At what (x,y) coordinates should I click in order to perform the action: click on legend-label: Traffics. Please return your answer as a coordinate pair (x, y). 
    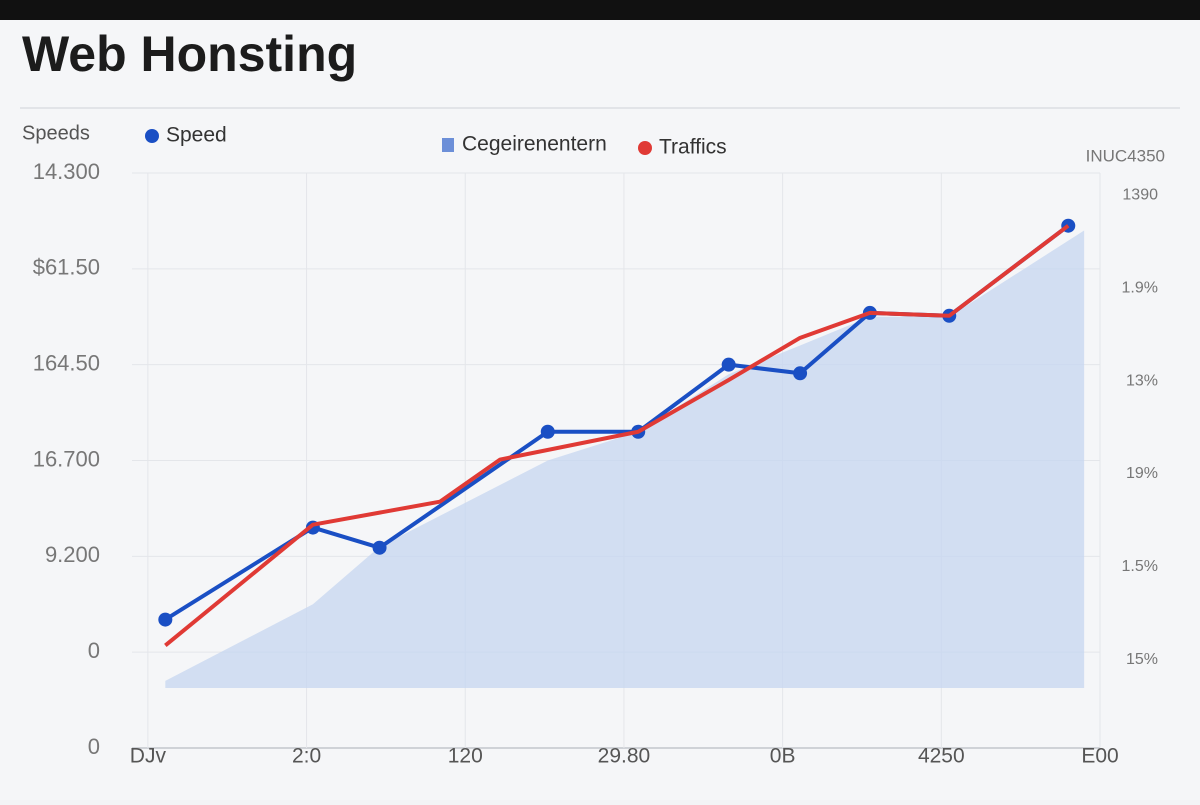
    Looking at the image, I should click on (693, 147).